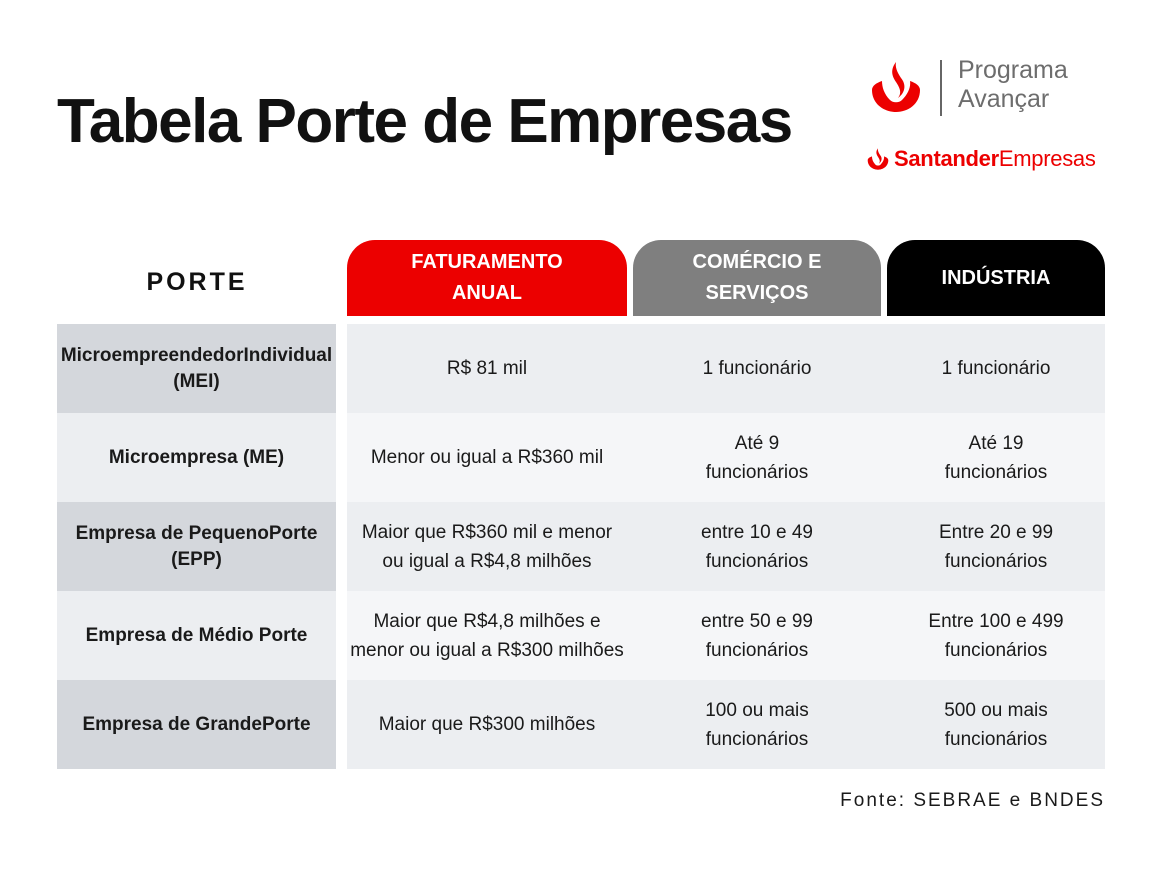  I want to click on comercio-line: 1 funcionário, so click(757, 368).